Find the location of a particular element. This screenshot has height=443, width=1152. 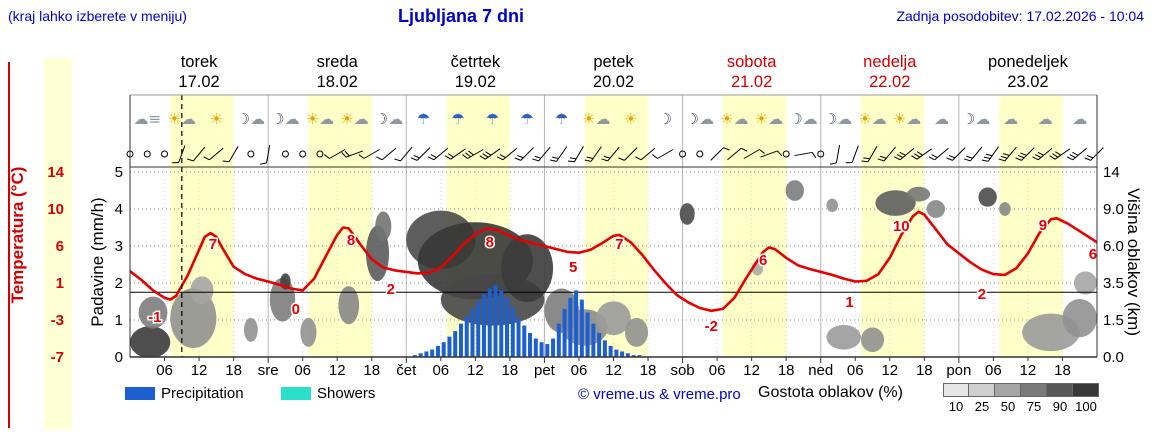

page-title: Ljubljana 7 dni is located at coordinates (460, 16).